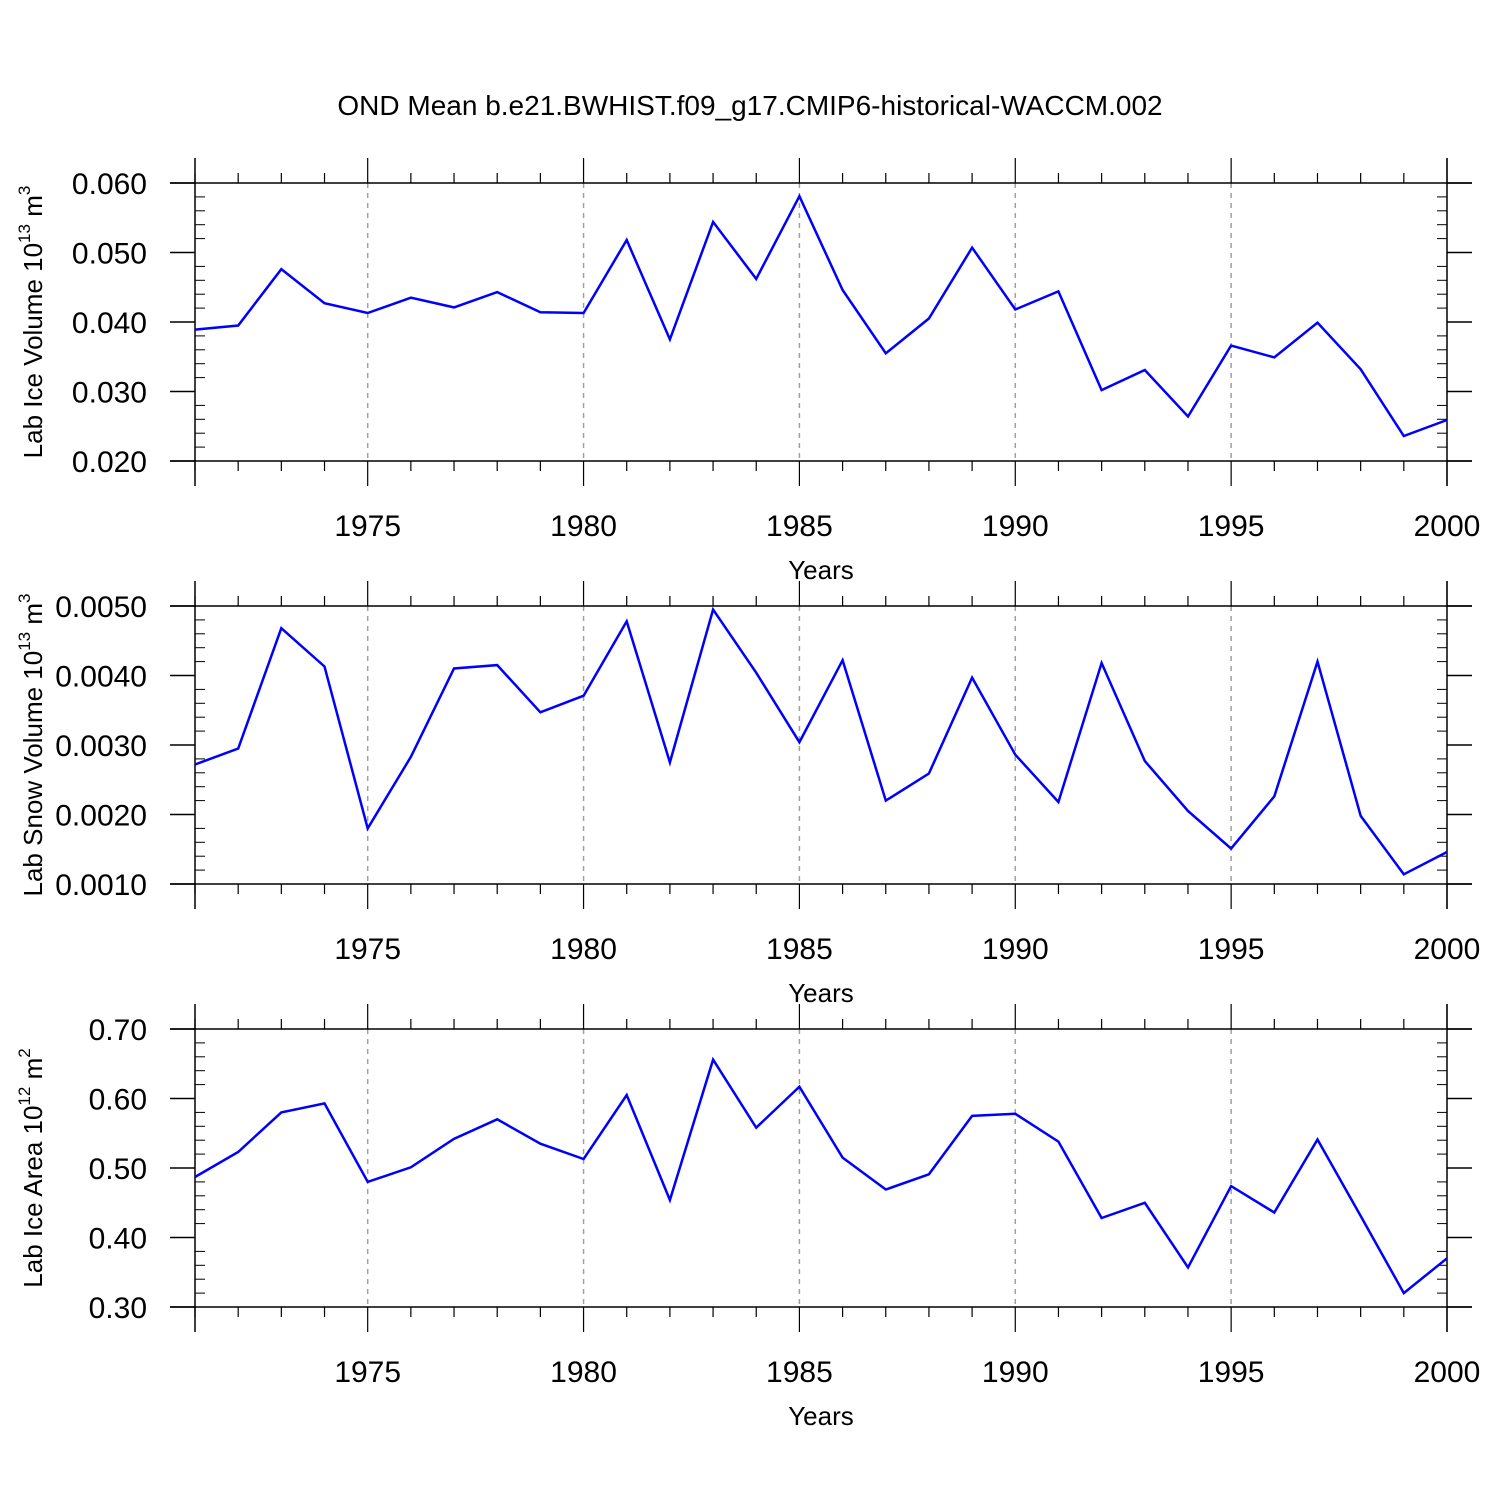  What do you see at coordinates (31, 744) in the screenshot?
I see `y-axis-title: Lab Snow Volume 1013 m3` at bounding box center [31, 744].